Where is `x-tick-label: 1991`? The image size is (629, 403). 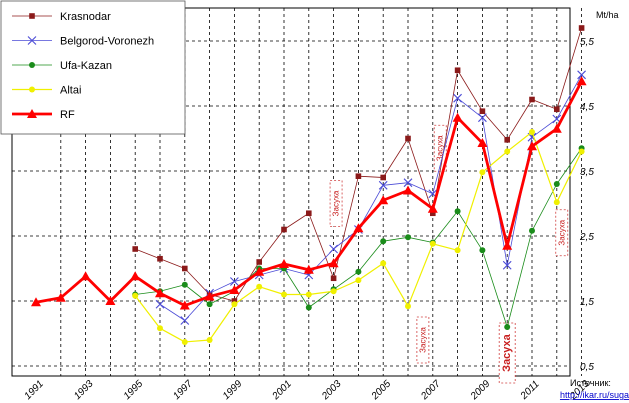 x-tick-label: 1991 is located at coordinates (34, 390).